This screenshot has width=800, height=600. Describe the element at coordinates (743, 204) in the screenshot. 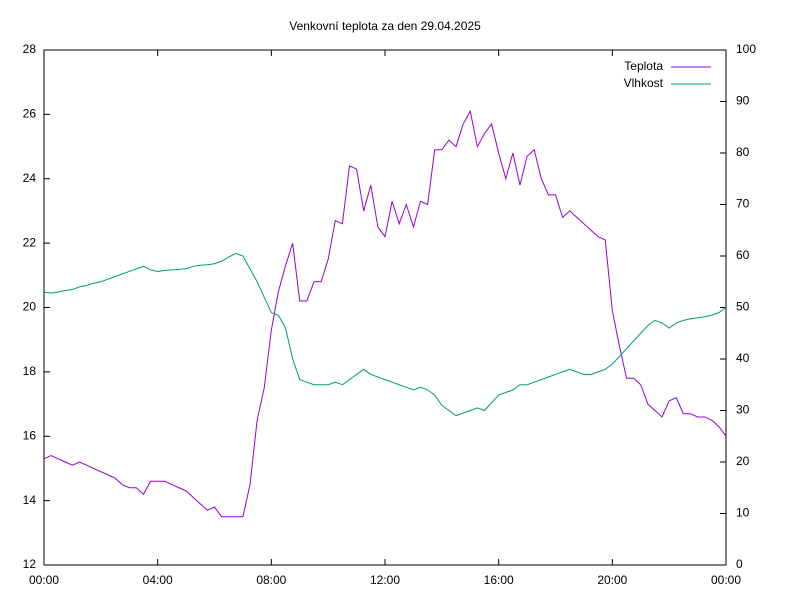

I see `y2-tick-label: 70` at that location.